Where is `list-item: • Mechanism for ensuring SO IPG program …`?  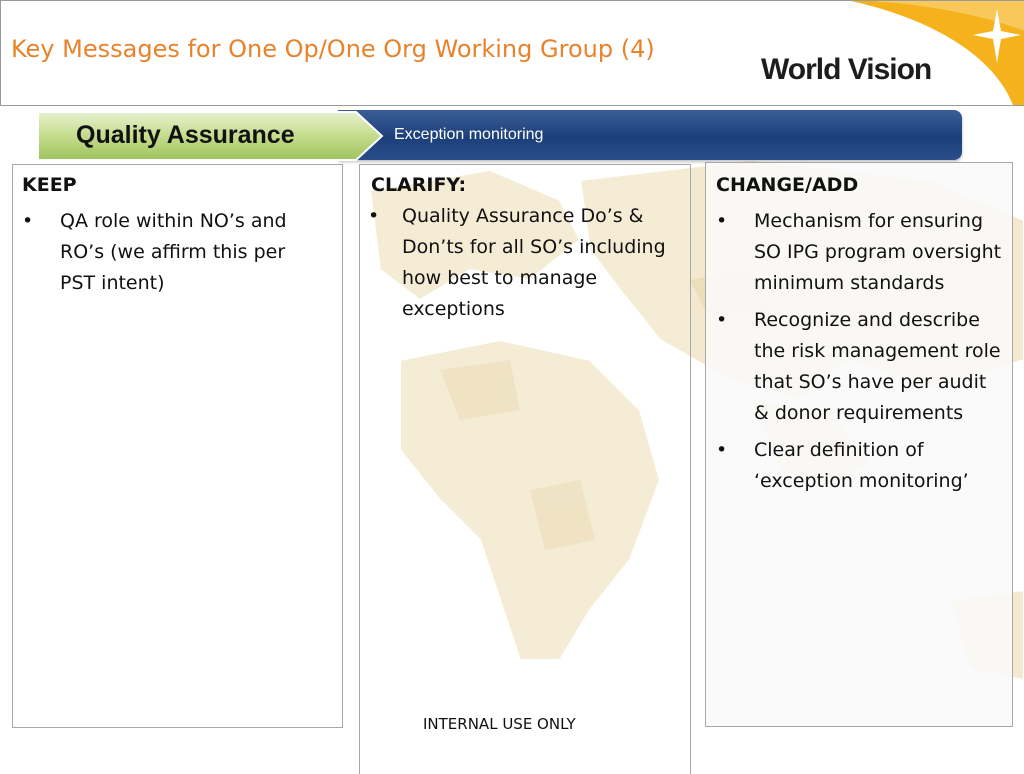
list-item: • Mechanism for ensuring SO IPG program … is located at coordinates (859, 252).